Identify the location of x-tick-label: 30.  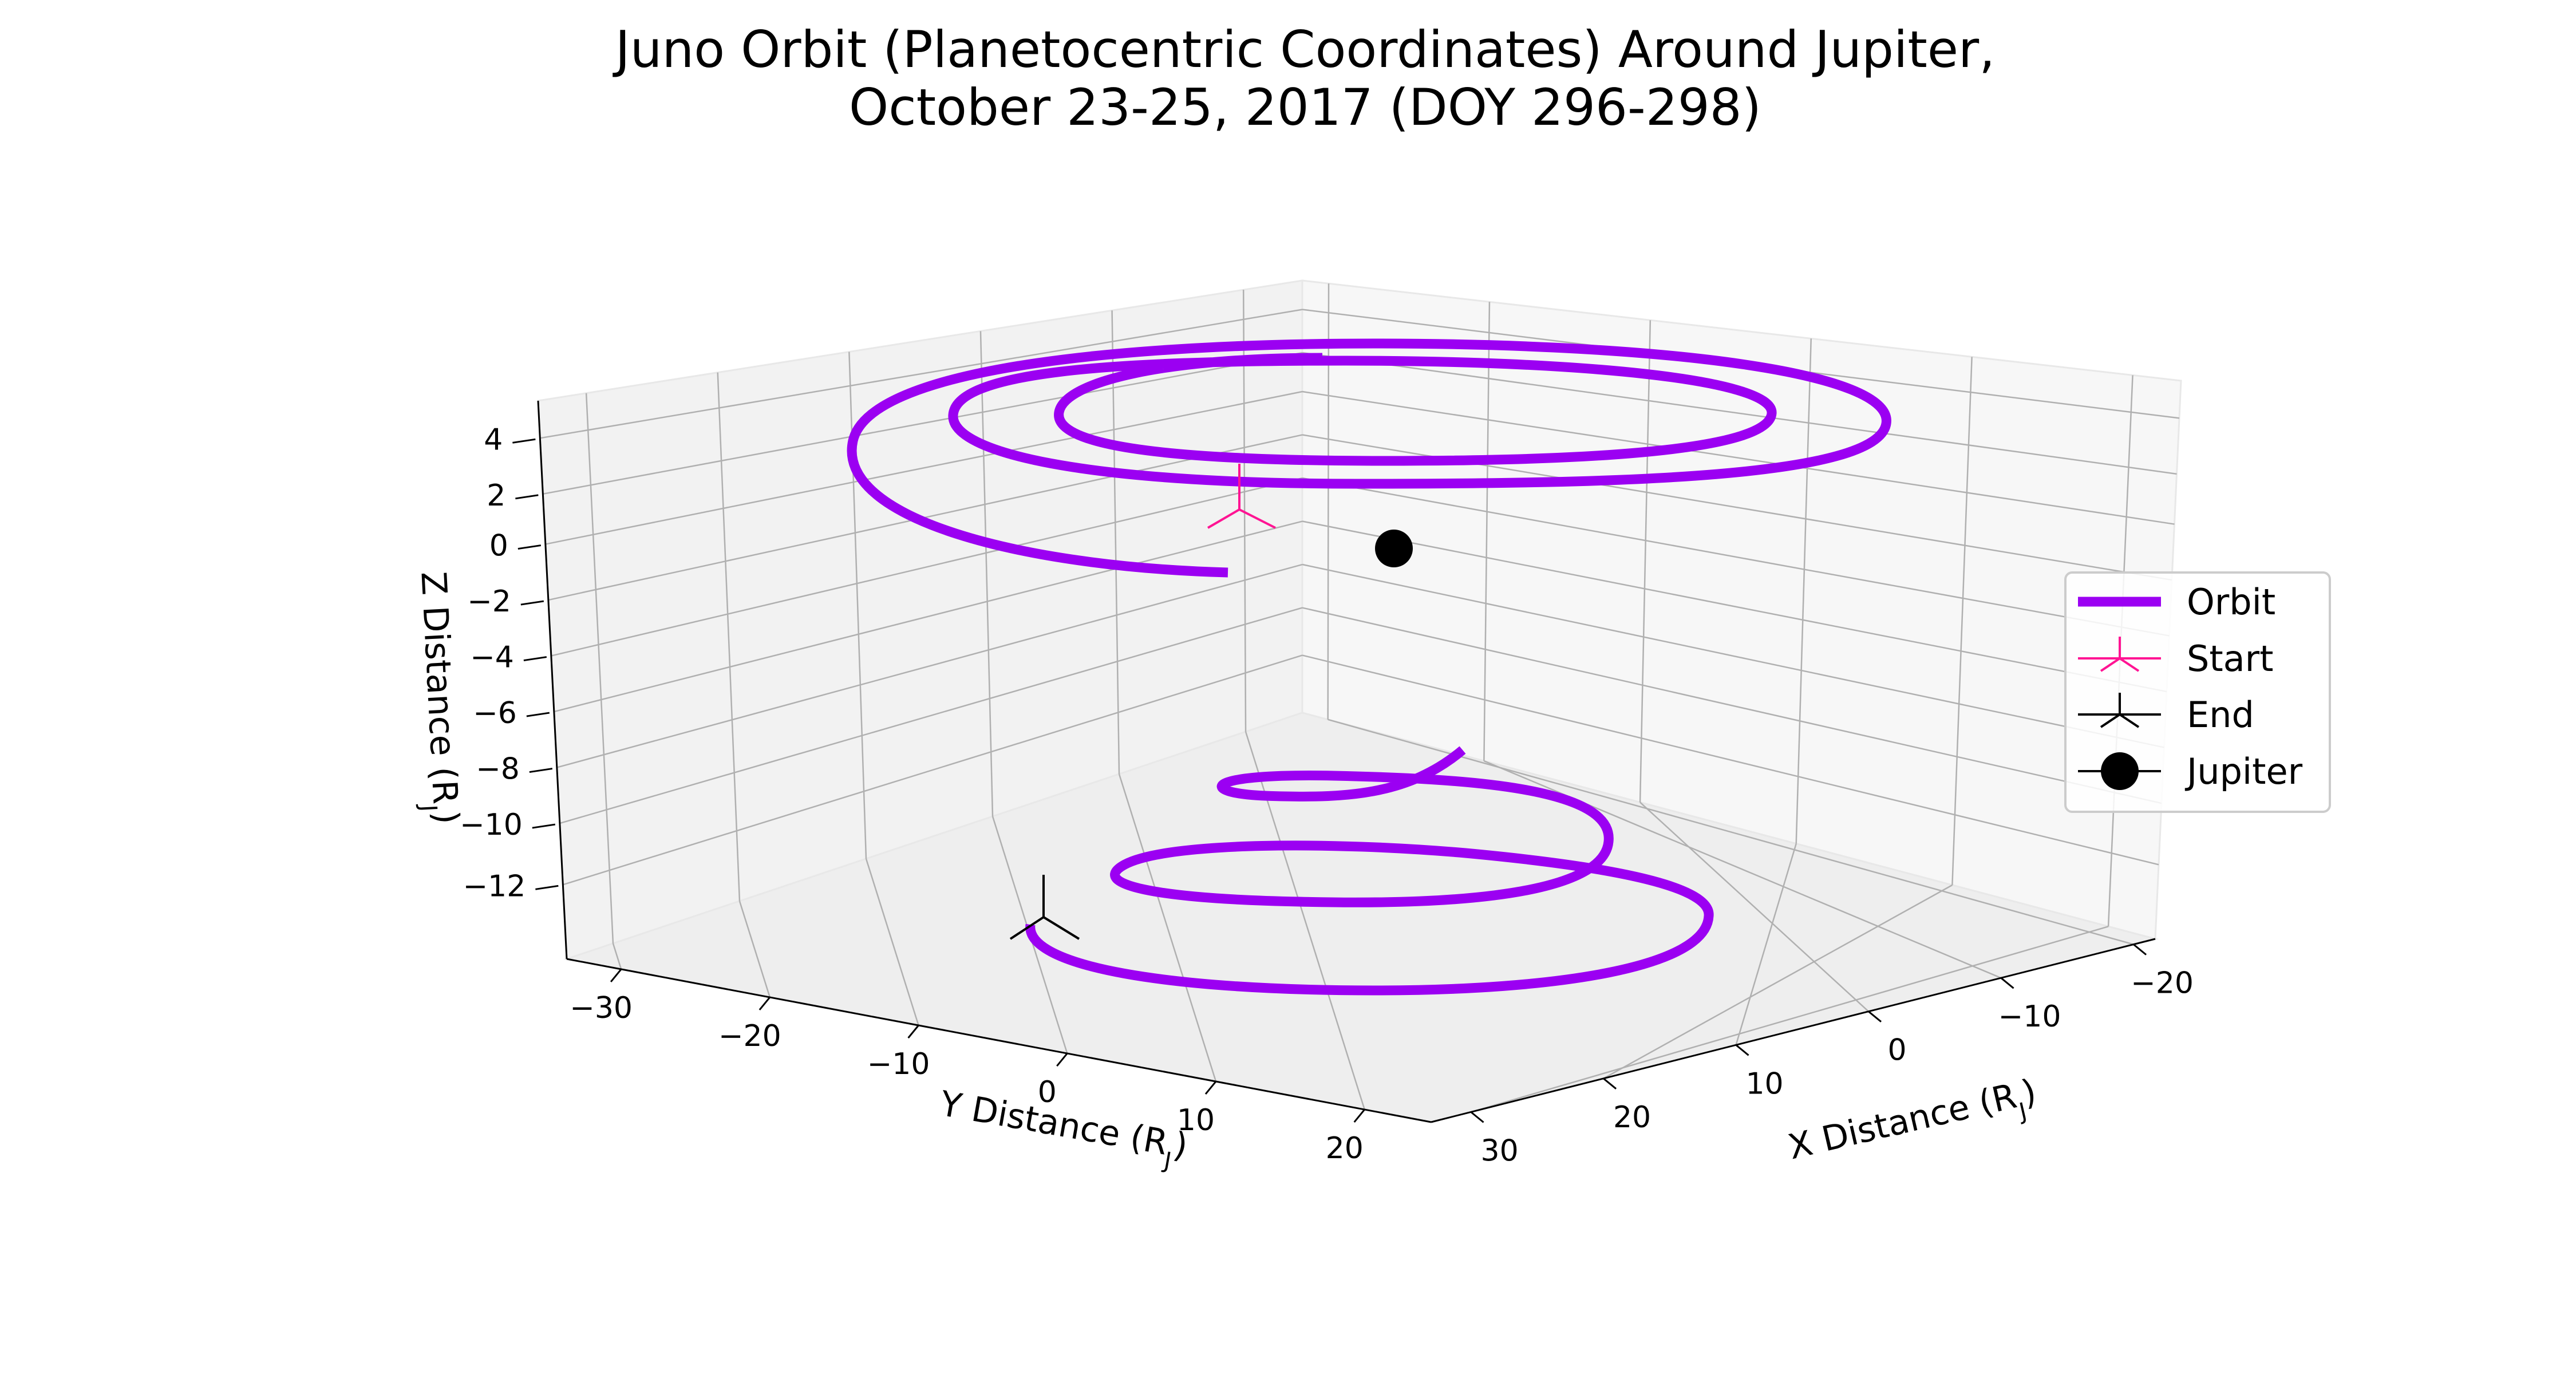
(1499, 1151).